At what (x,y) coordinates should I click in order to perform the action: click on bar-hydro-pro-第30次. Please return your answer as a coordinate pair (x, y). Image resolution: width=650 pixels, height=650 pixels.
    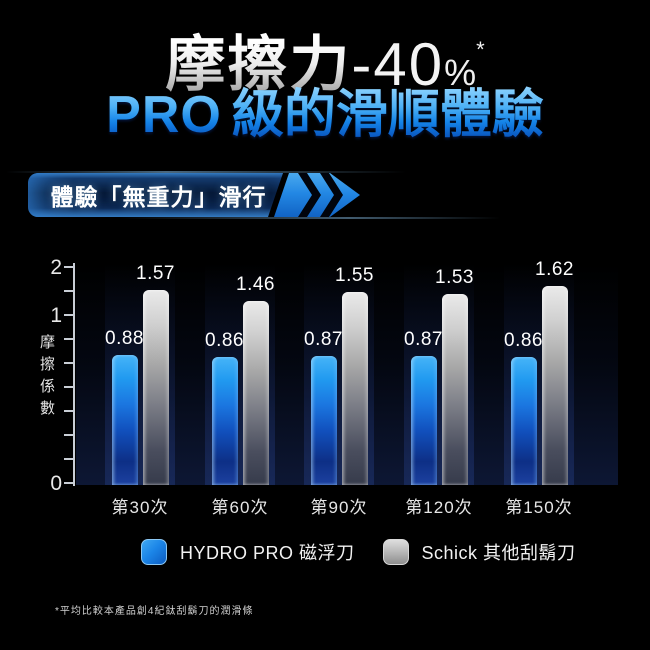
    Looking at the image, I should click on (124, 420).